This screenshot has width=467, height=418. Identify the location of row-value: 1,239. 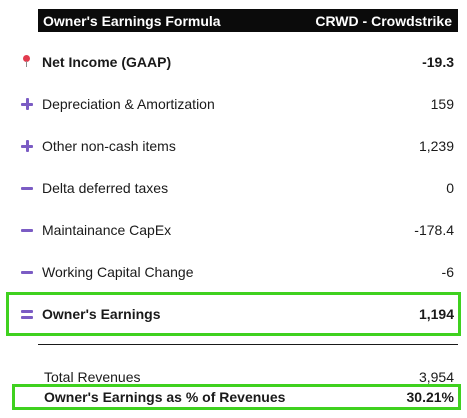
(436, 146).